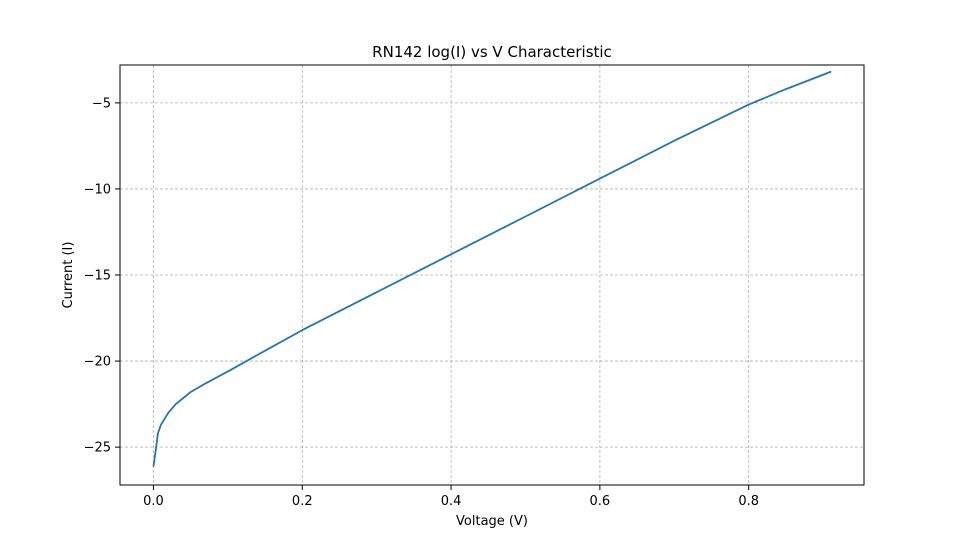  Describe the element at coordinates (153, 501) in the screenshot. I see `x-tick-label: 0.0` at that location.